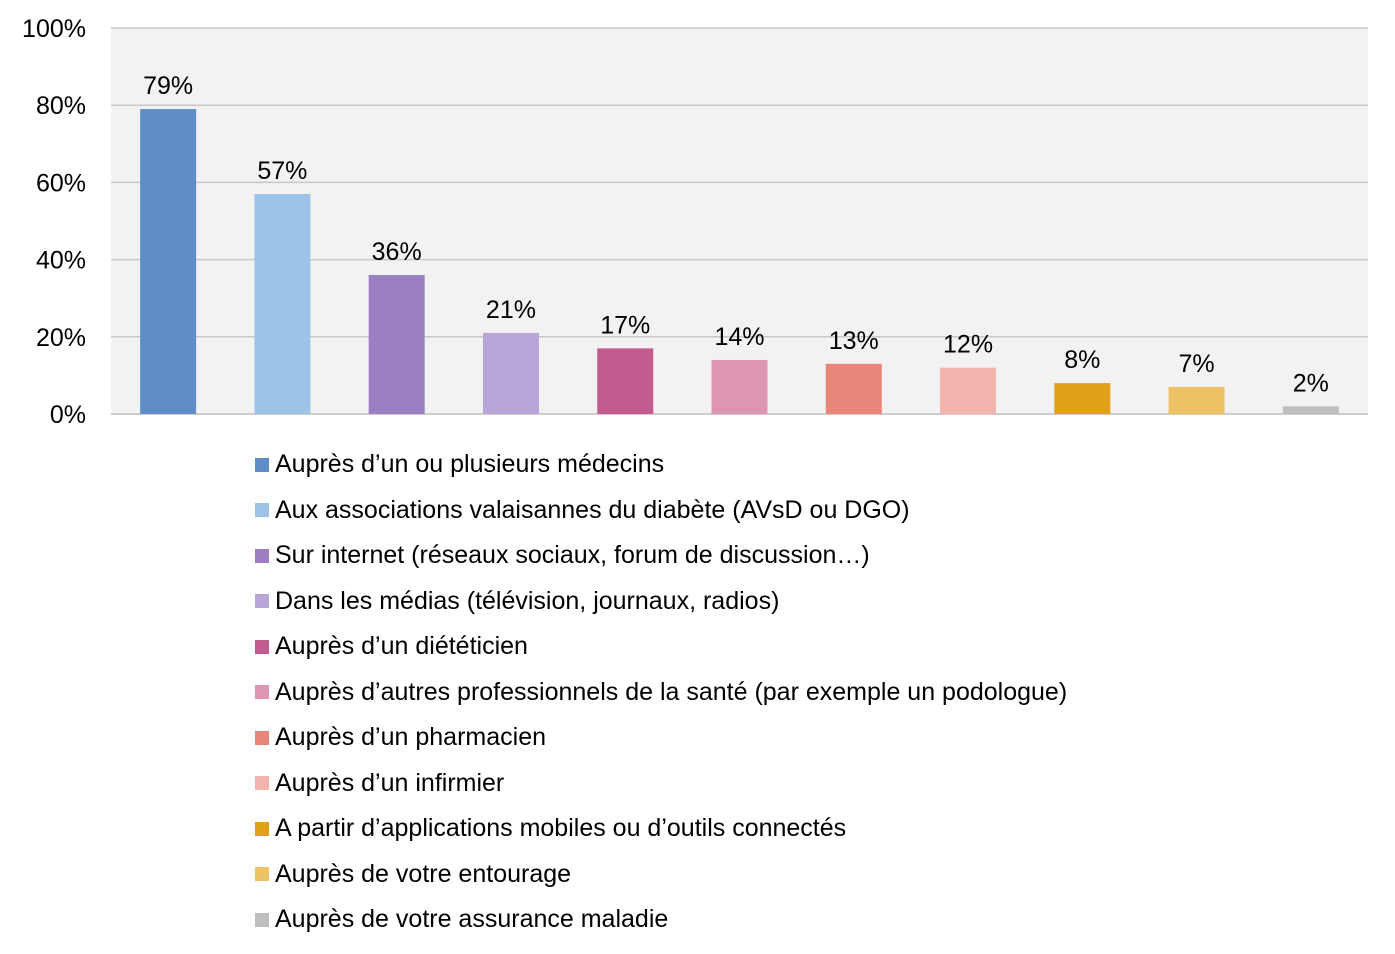  Describe the element at coordinates (61, 106) in the screenshot. I see `y-tick-label: 80%` at that location.